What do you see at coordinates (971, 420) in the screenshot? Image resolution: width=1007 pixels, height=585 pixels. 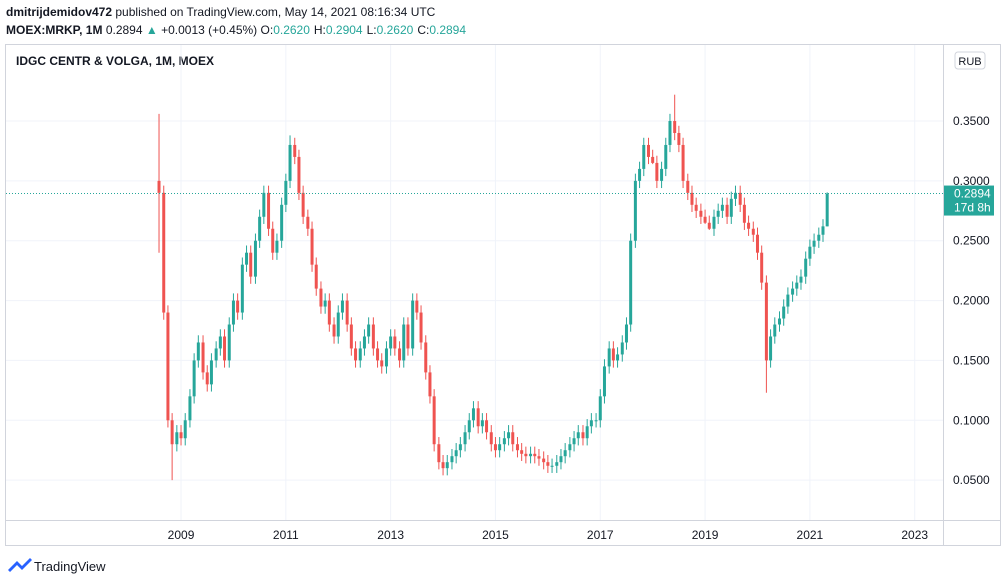 I see `y-tick-label: 0.1000` at bounding box center [971, 420].